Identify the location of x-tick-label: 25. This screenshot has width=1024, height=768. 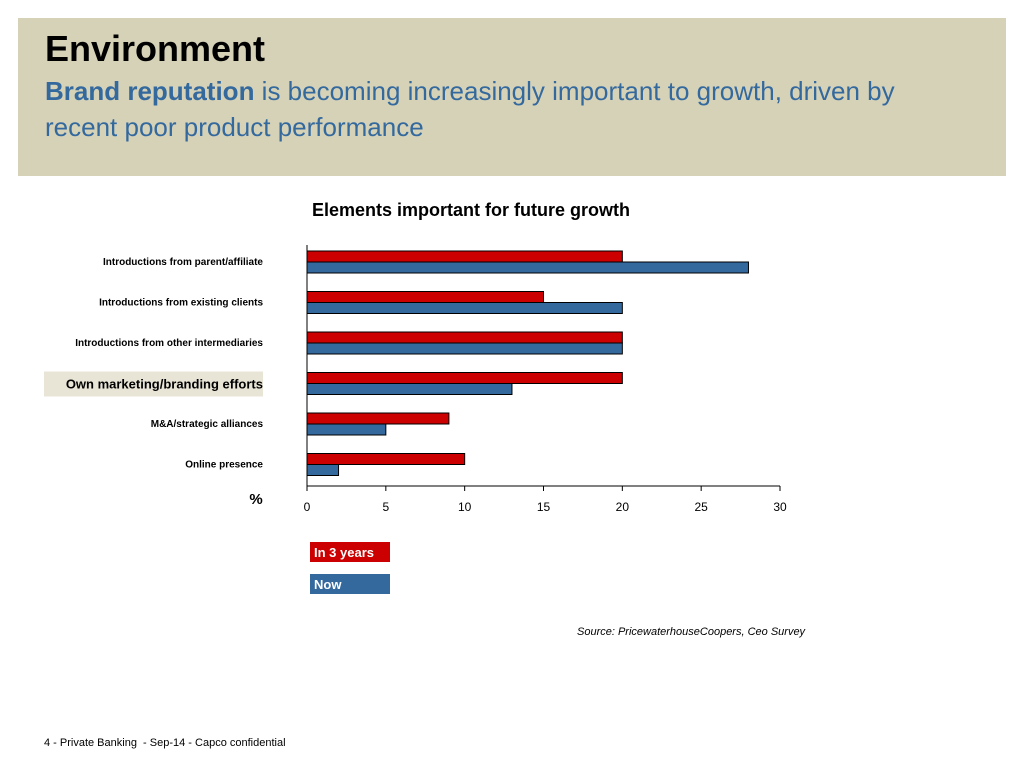
(701, 507).